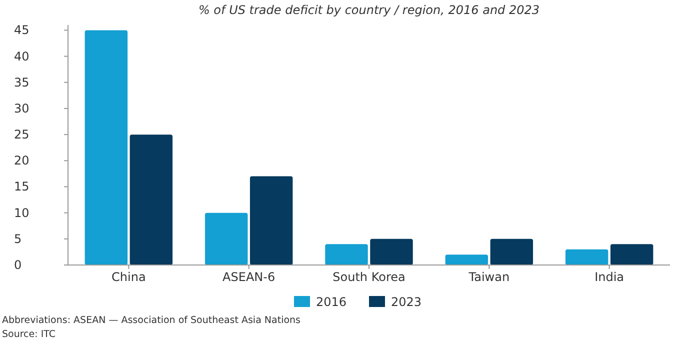 This screenshot has width=692, height=346. What do you see at coordinates (129, 277) in the screenshot?
I see `x-tick-label: China` at bounding box center [129, 277].